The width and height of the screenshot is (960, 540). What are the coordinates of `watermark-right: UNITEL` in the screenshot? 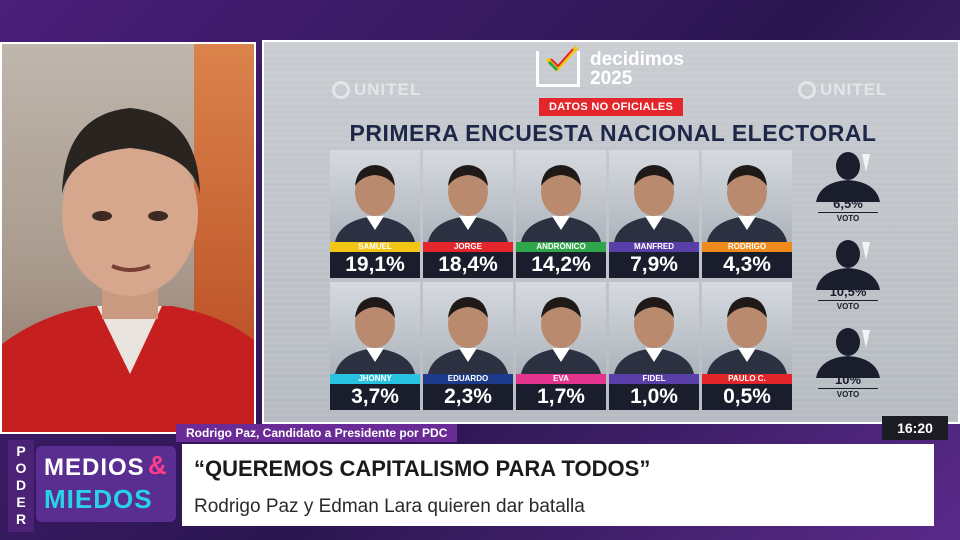 It's located at (842, 90).